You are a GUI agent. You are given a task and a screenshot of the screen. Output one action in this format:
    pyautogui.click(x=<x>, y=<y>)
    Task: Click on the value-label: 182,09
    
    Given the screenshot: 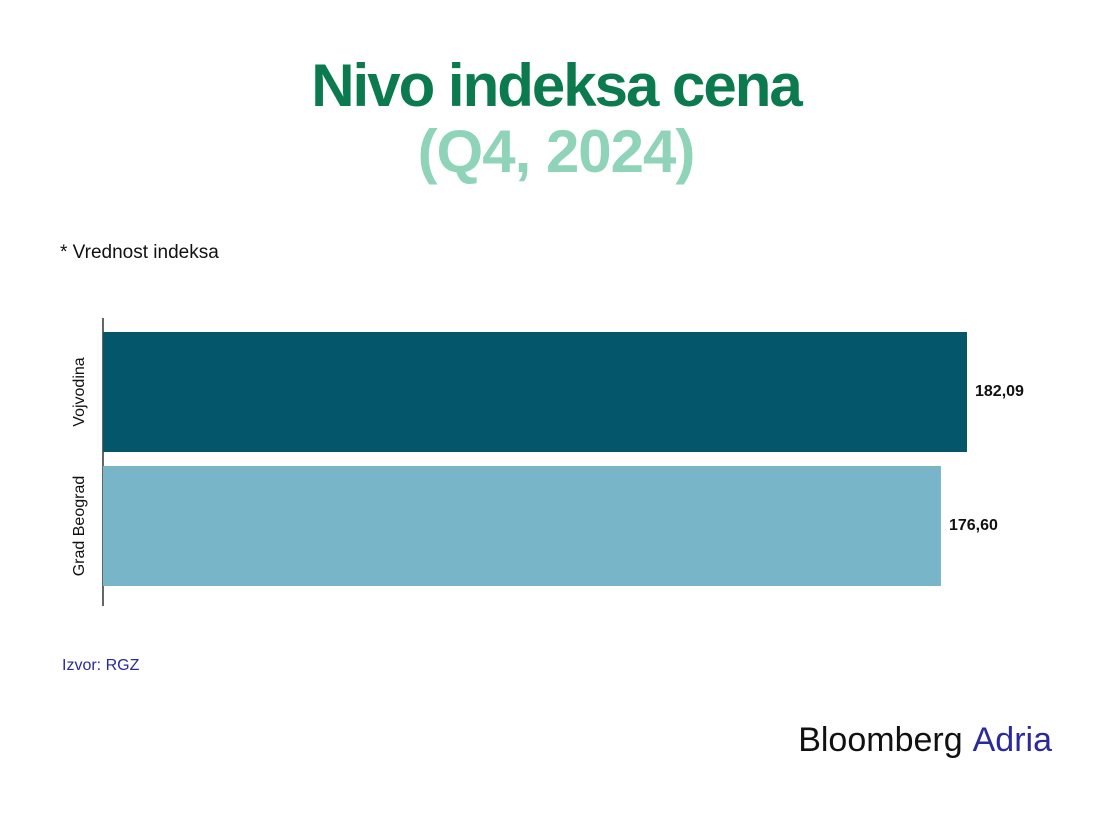 What is the action you would take?
    pyautogui.click(x=999, y=391)
    